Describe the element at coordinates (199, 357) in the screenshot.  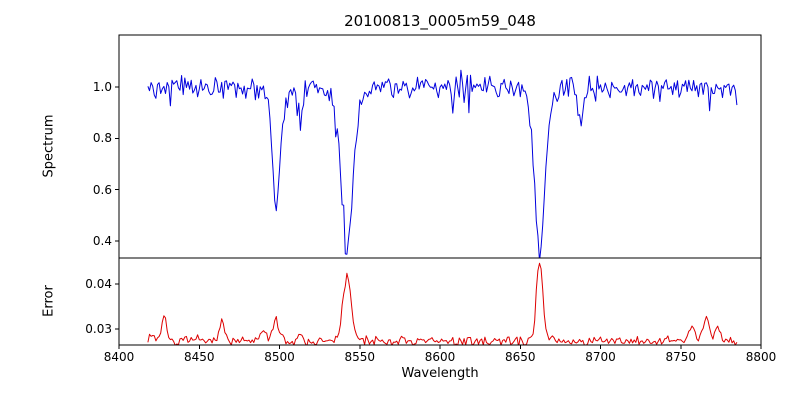
I see `x-tick-label: 8450` at that location.